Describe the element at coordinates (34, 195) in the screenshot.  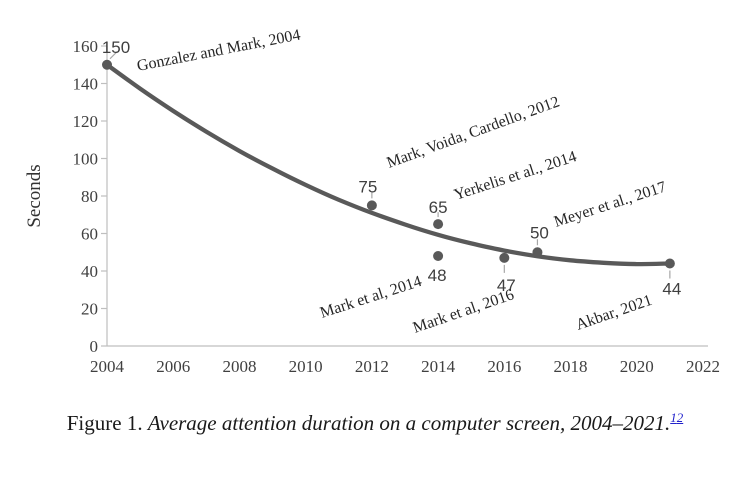
I see `y-axis-title: Seconds` at that location.